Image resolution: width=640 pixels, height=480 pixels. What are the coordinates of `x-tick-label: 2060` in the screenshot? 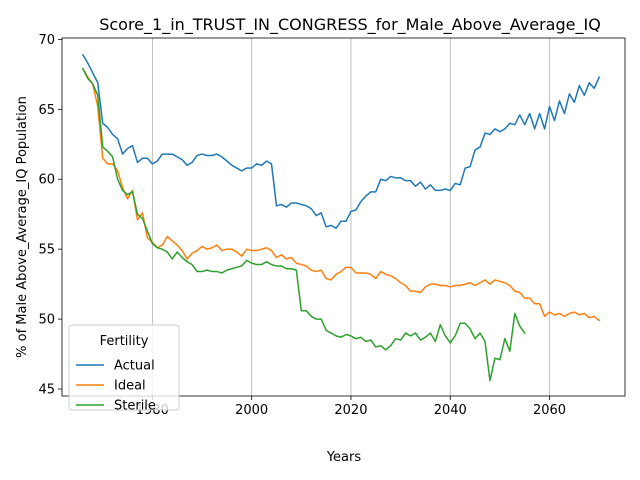 It's located at (549, 410).